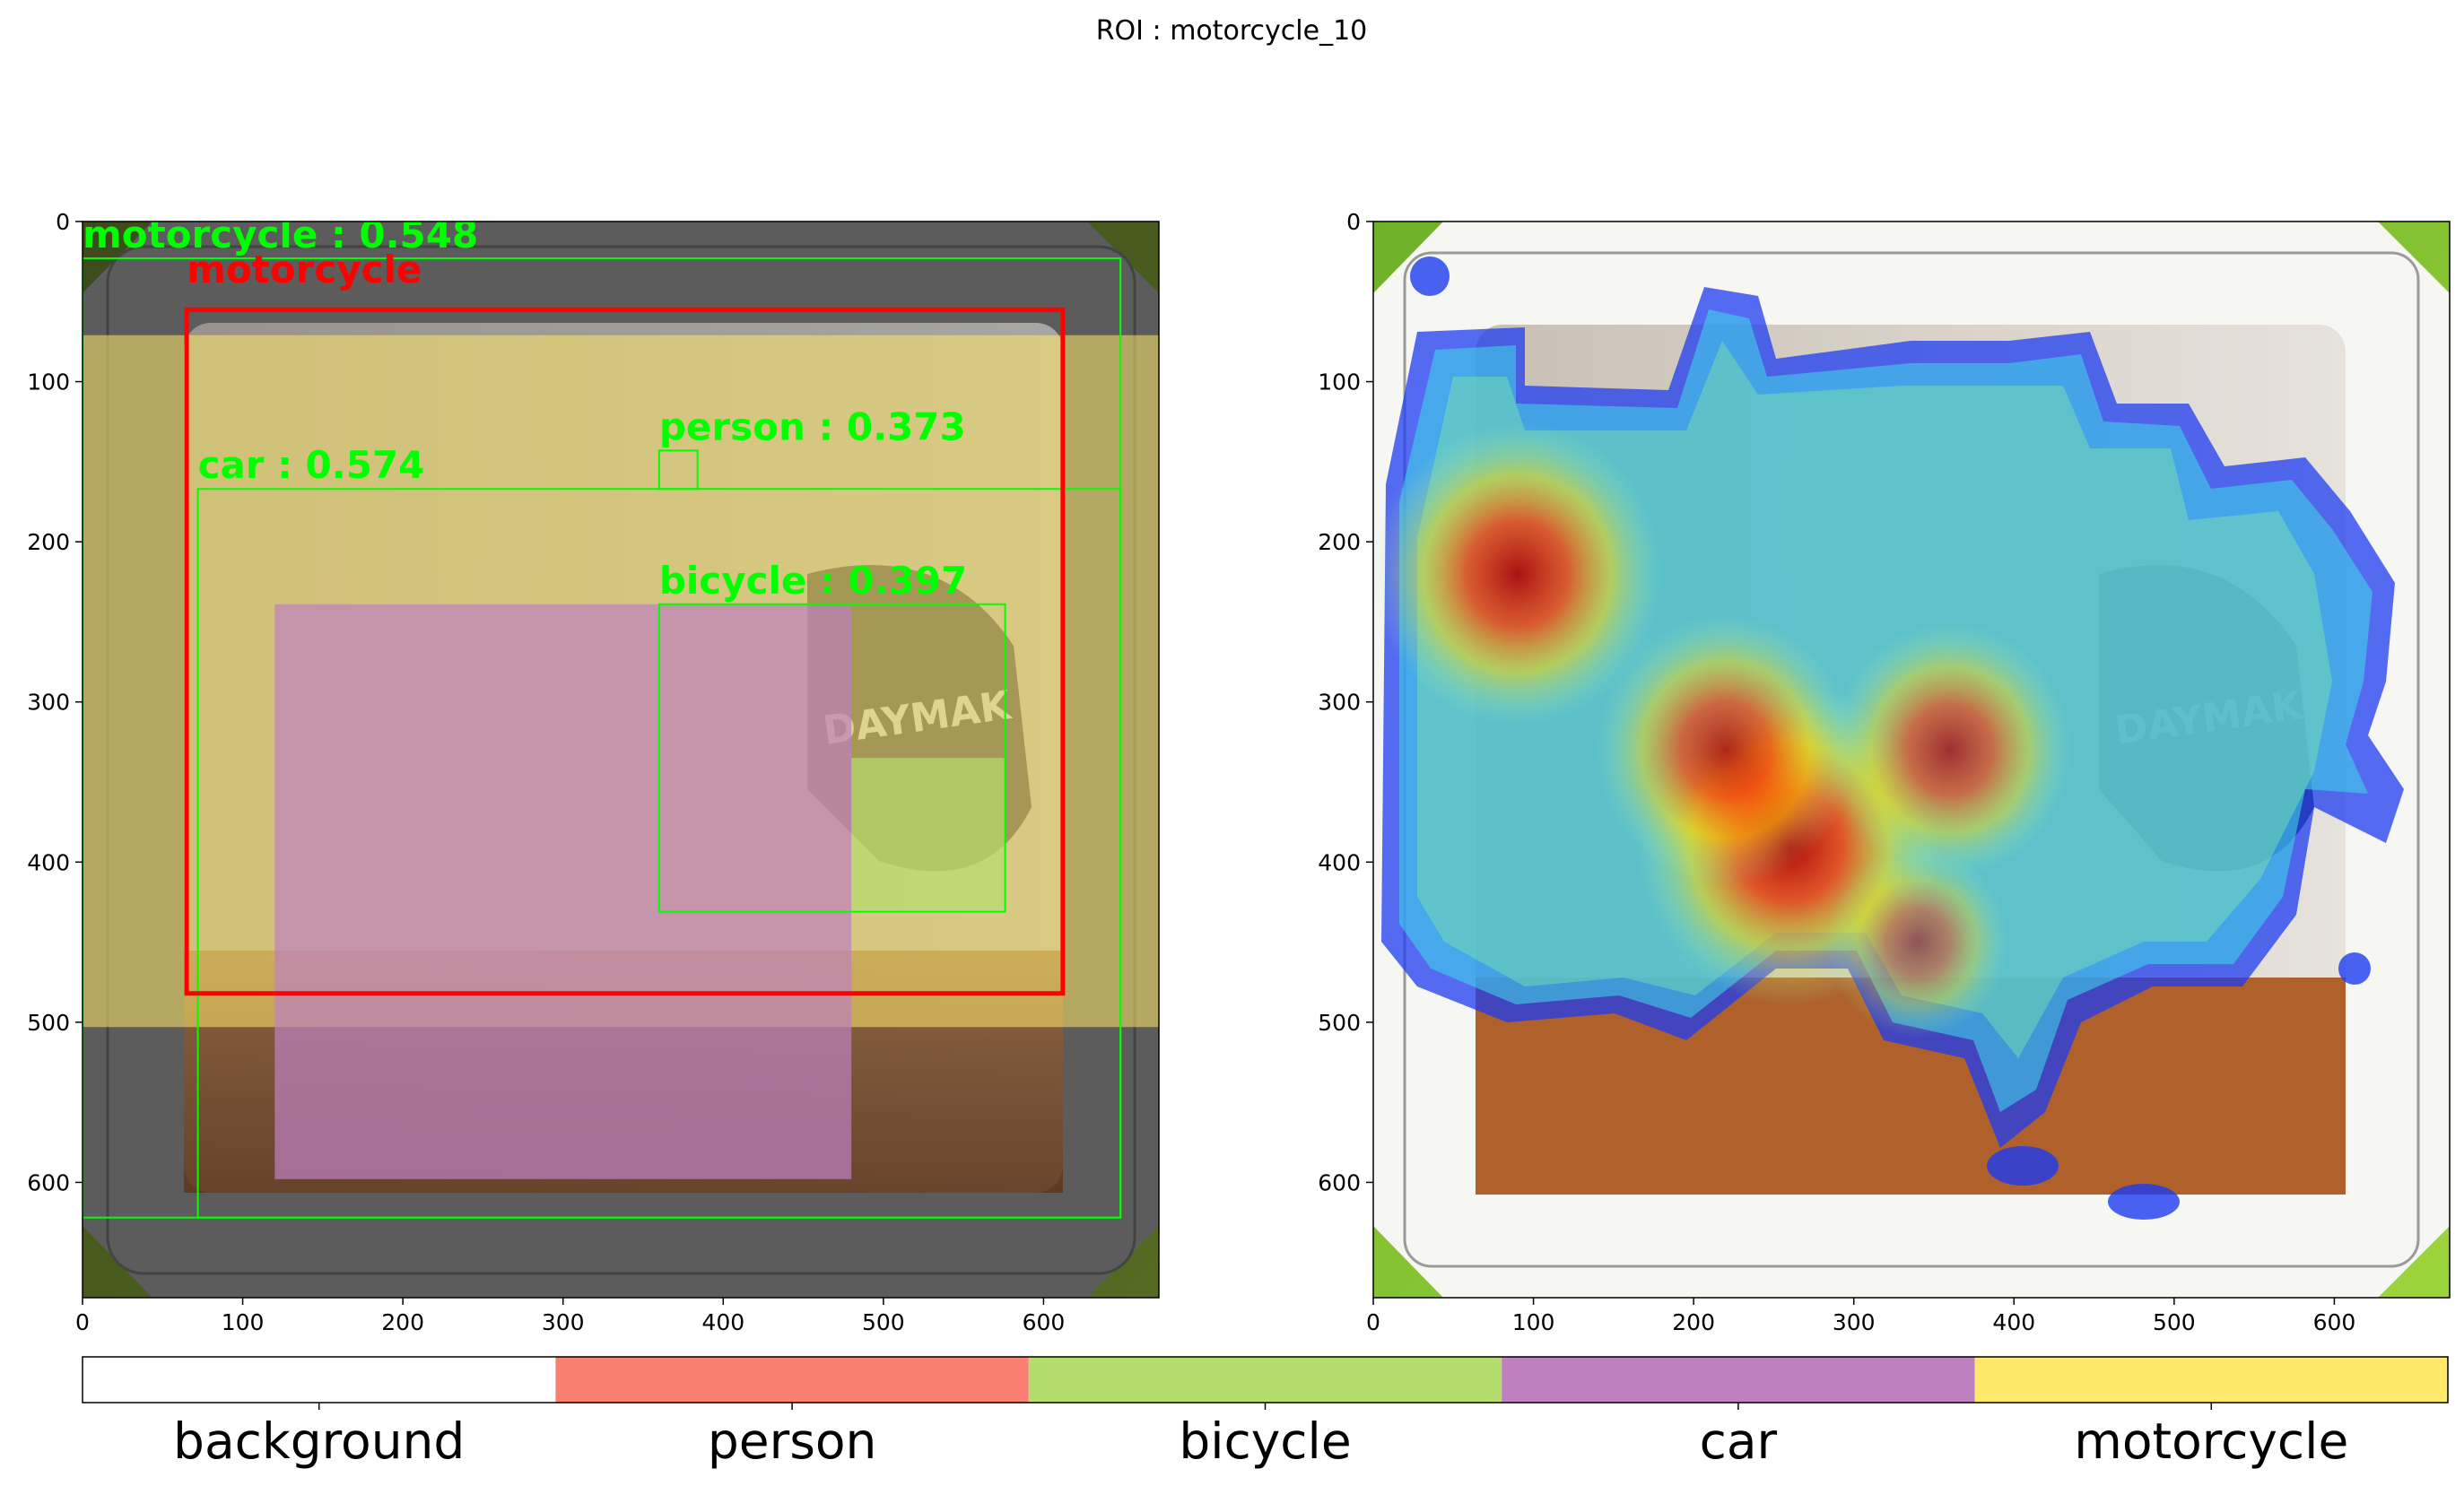  Describe the element at coordinates (48, 703) in the screenshot. I see `left-ytick-label: 300` at that location.